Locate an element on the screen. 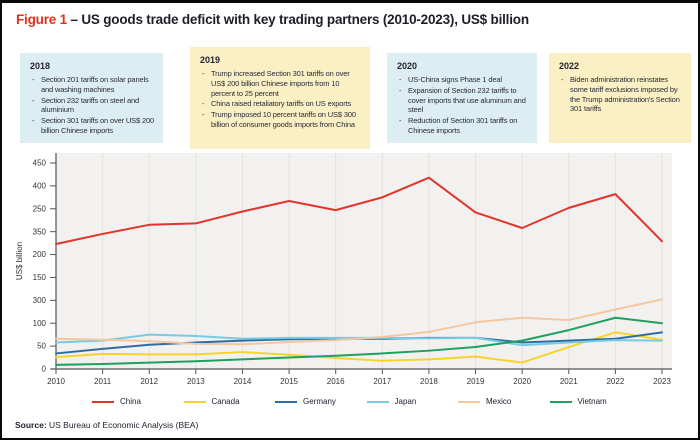 The height and width of the screenshot is (440, 700). legend-item-canada: Canada is located at coordinates (211, 401).